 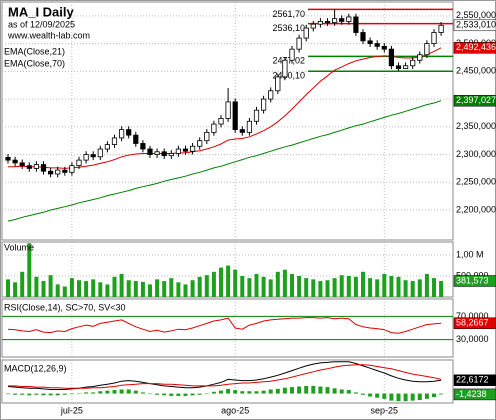 What do you see at coordinates (235, 410) in the screenshot?
I see `x-tick-label: ago-25` at bounding box center [235, 410].